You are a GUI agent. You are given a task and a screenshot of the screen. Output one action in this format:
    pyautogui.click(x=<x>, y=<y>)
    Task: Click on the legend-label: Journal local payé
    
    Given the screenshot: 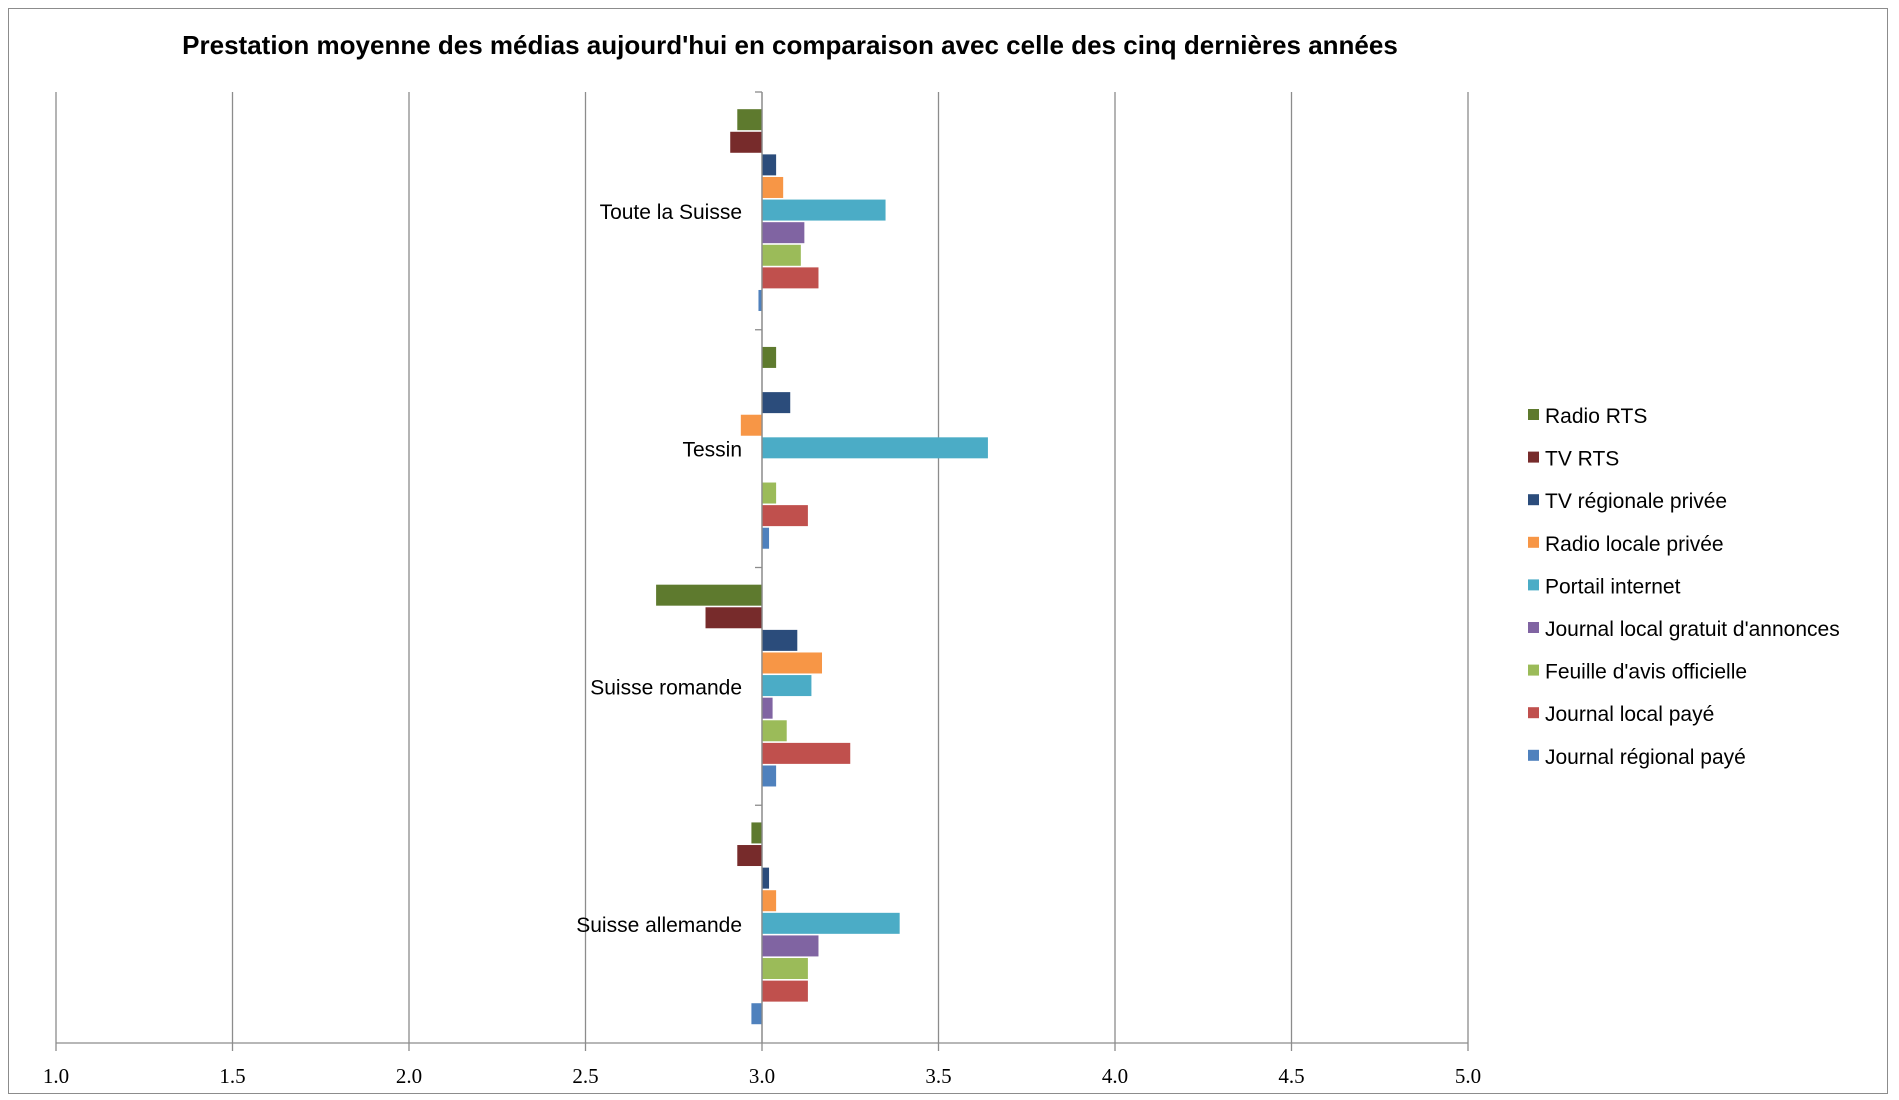 What is the action you would take?
    pyautogui.click(x=1629, y=714)
    